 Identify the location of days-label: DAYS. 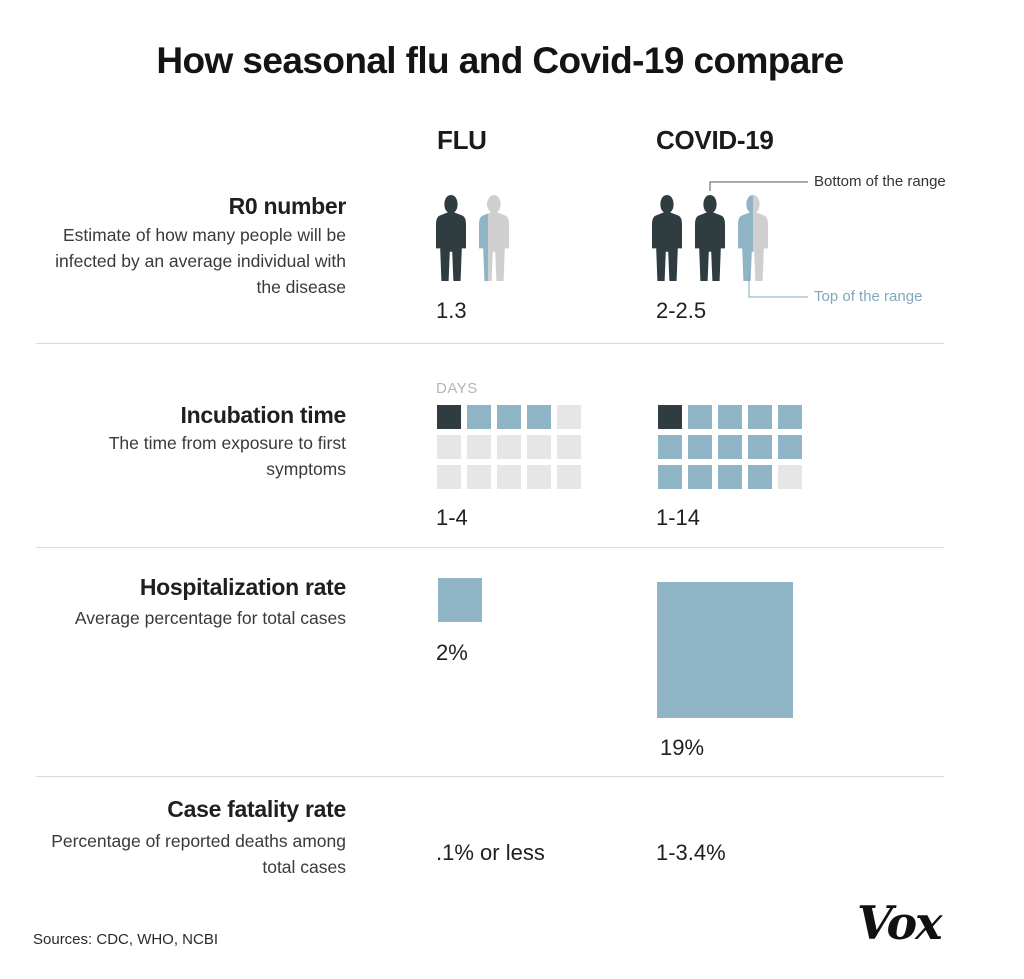
(457, 388).